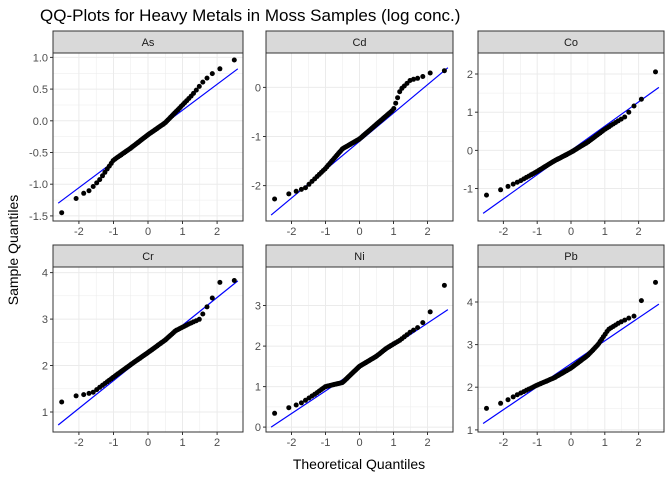 This screenshot has width=672, height=480. What do you see at coordinates (571, 43) in the screenshot?
I see `facet-strip-label: Co` at bounding box center [571, 43].